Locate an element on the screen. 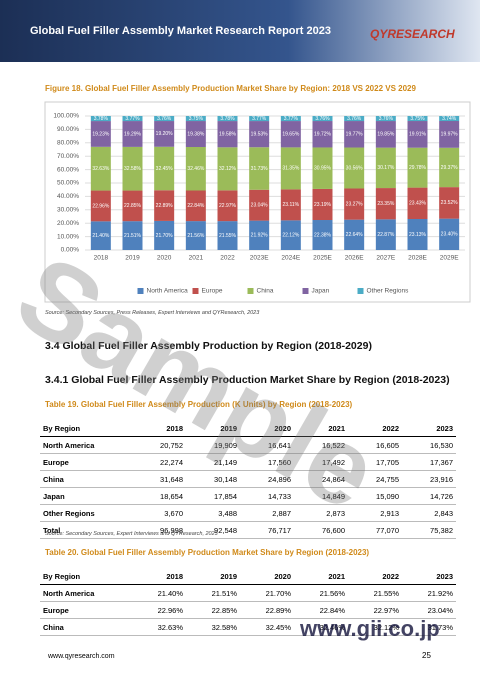  x-tick-label: 2024E is located at coordinates (290, 258).